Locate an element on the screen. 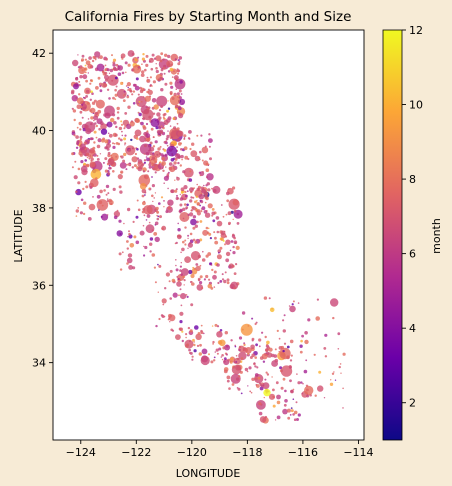 This screenshot has height=486, width=452. colorbar is located at coordinates (392, 235).